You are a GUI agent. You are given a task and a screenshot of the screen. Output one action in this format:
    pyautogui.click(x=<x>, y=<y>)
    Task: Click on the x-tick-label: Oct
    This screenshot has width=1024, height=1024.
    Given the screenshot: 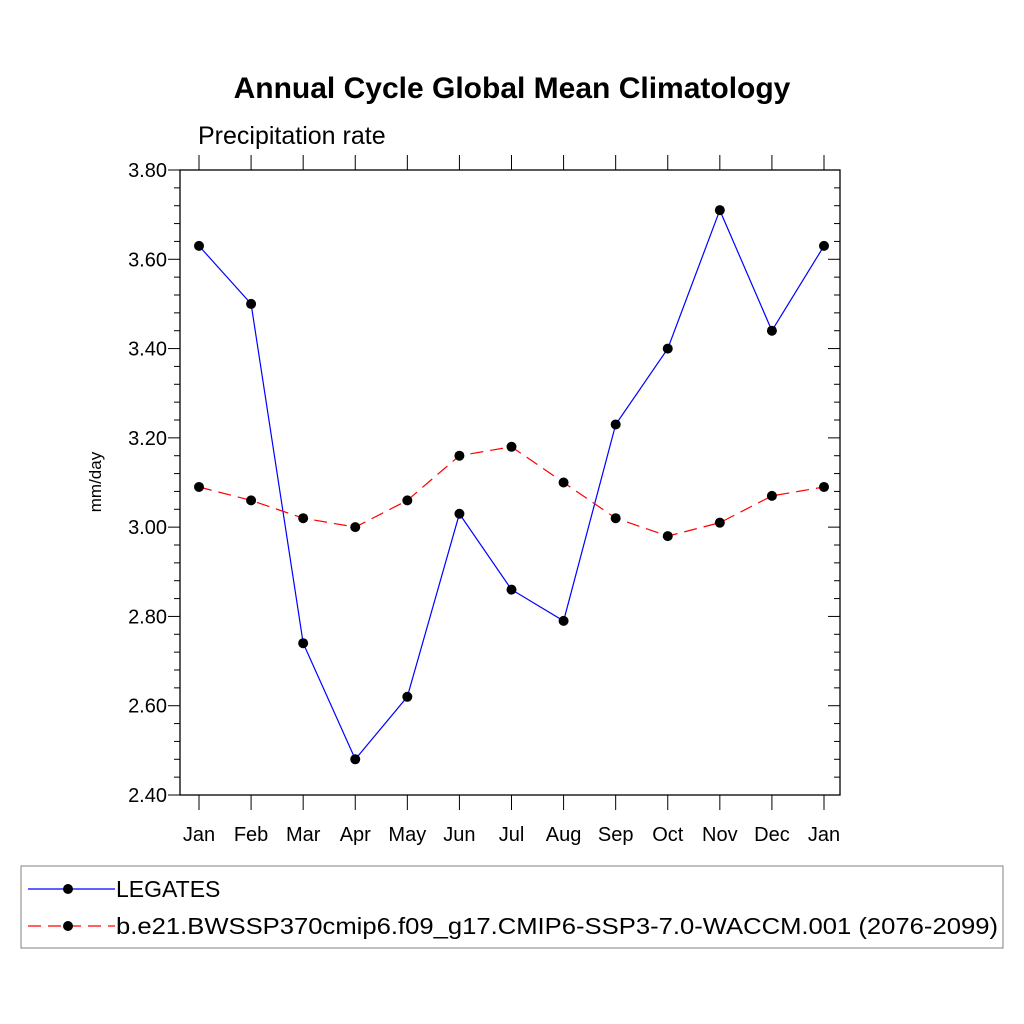 What is the action you would take?
    pyautogui.click(x=668, y=835)
    